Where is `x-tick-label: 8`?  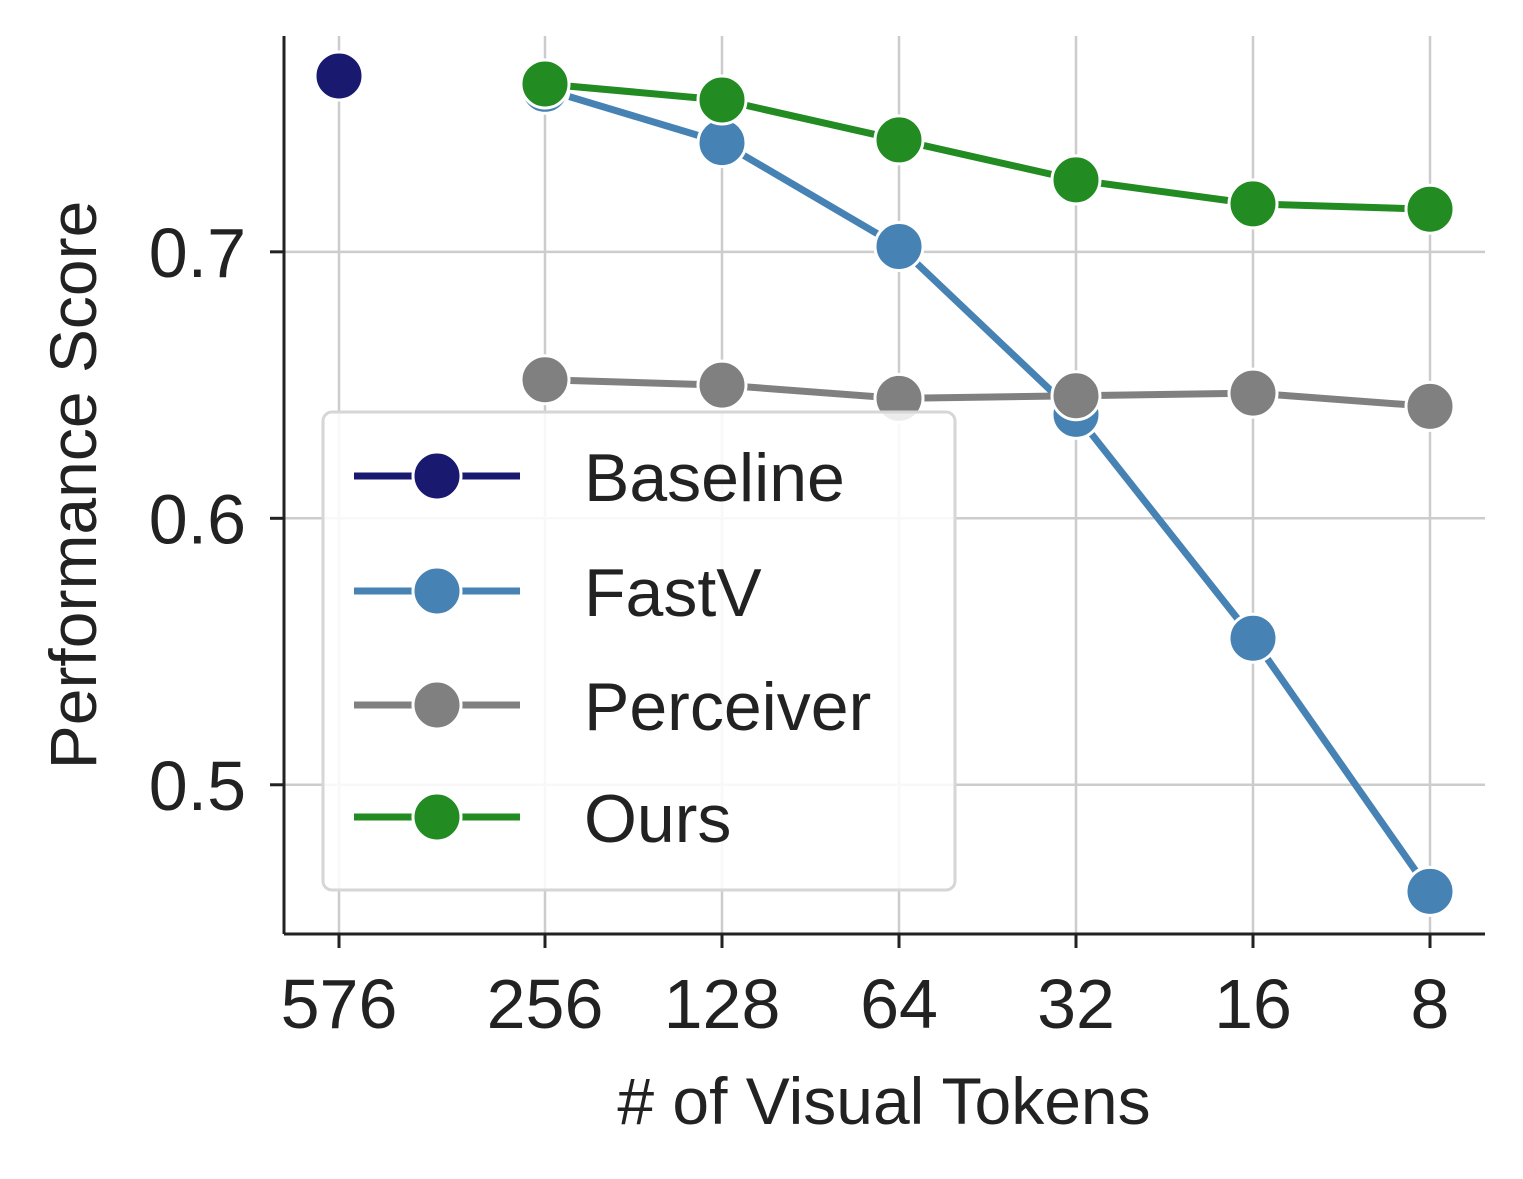 x-tick-label: 8 is located at coordinates (1430, 1004).